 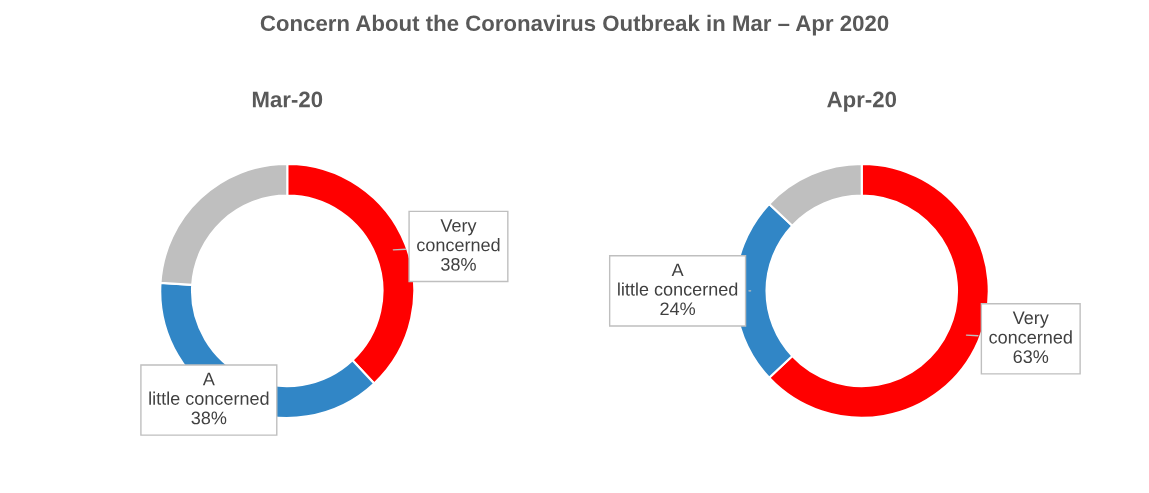 What do you see at coordinates (1031, 357) in the screenshot?
I see `data-label: 63%` at bounding box center [1031, 357].